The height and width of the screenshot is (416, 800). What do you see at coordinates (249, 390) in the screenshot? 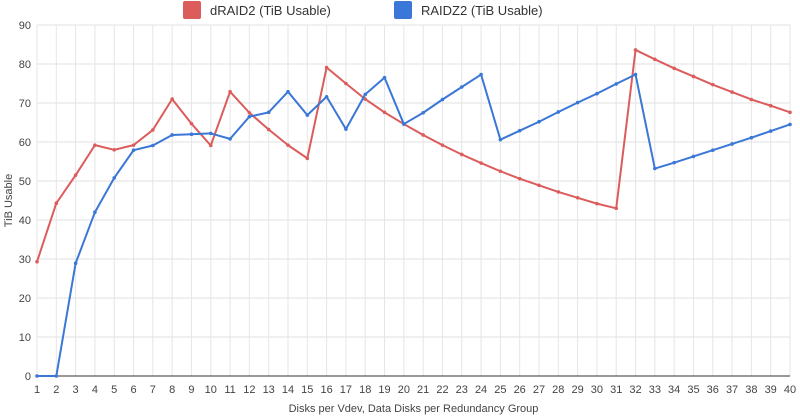
I see `x-tick-label: 12` at bounding box center [249, 390].